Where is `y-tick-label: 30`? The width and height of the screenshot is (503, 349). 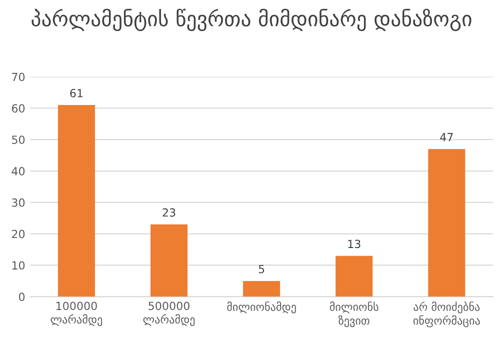
y-tick-label: 30 is located at coordinates (18, 202).